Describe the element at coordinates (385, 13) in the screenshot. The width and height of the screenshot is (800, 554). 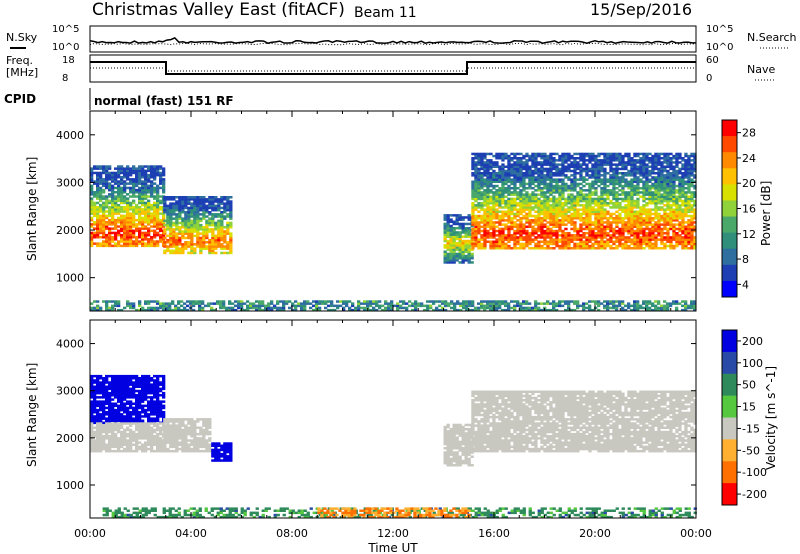
I see `beam-label: Beam 11` at that location.